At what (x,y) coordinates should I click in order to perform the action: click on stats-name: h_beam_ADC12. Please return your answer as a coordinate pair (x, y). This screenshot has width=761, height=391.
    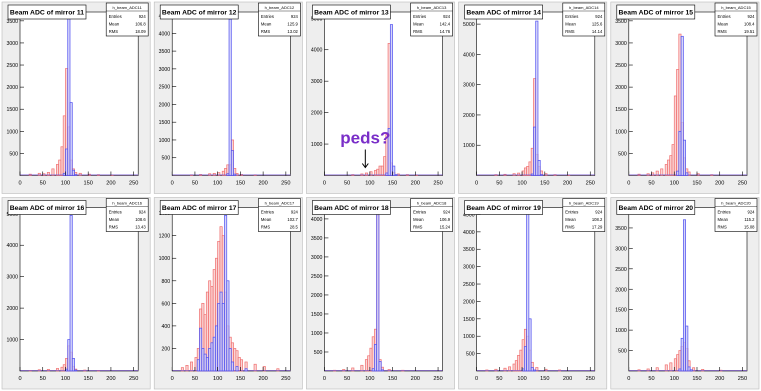
    Looking at the image, I should click on (280, 7).